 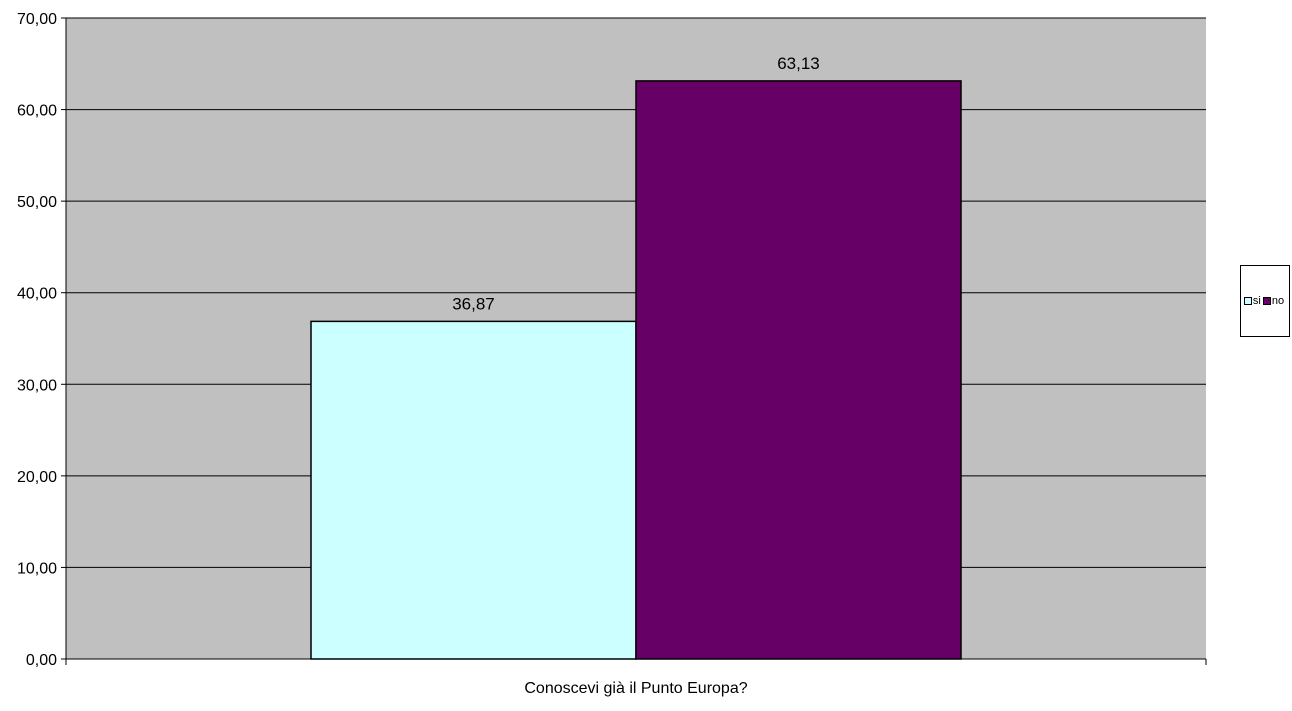 What do you see at coordinates (635, 688) in the screenshot?
I see `category-label: Conoscevi già il Punto Europa?` at bounding box center [635, 688].